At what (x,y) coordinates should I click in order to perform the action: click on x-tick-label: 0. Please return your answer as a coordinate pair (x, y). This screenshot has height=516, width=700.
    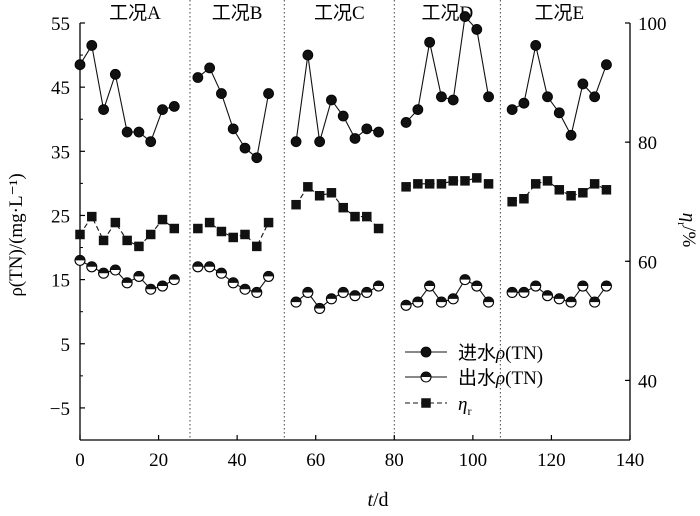
    Looking at the image, I should click on (80, 460).